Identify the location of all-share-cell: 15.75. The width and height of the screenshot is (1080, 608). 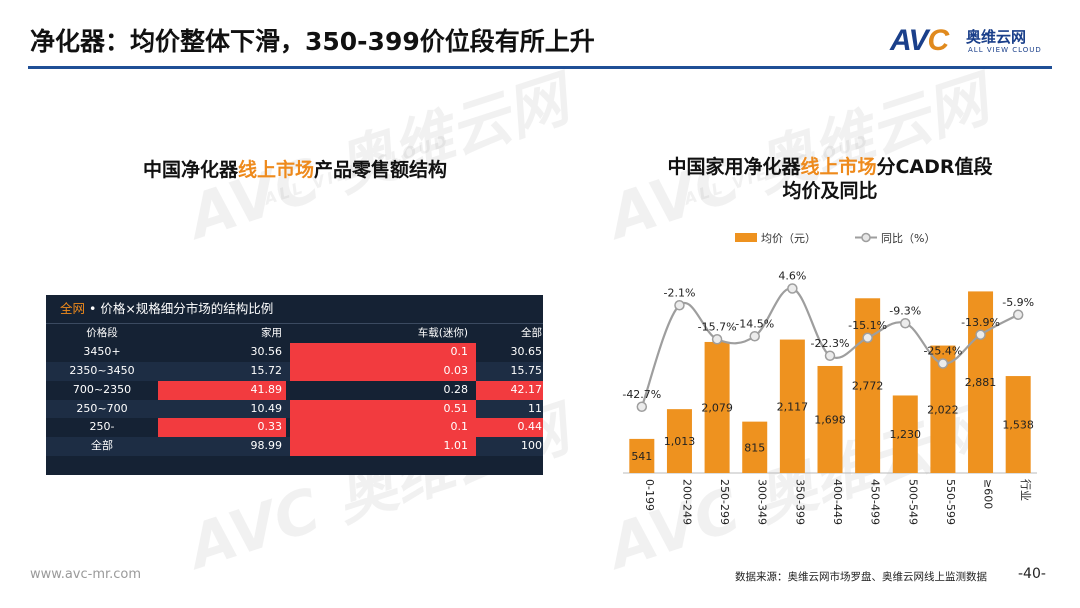
(526, 370).